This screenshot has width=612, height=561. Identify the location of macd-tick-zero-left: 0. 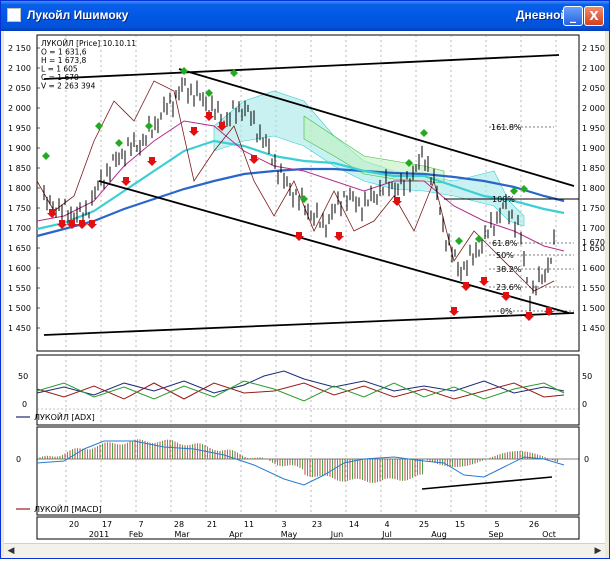
(18, 459).